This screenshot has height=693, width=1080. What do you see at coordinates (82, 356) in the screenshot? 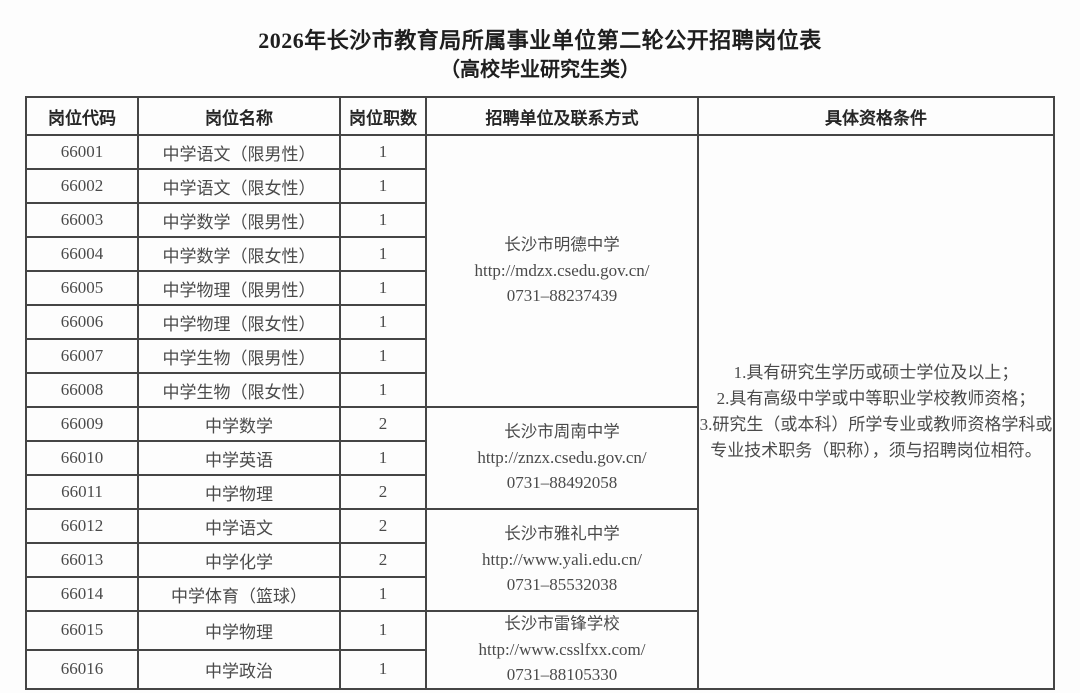
I see `cell-position-code: 66007` at bounding box center [82, 356].